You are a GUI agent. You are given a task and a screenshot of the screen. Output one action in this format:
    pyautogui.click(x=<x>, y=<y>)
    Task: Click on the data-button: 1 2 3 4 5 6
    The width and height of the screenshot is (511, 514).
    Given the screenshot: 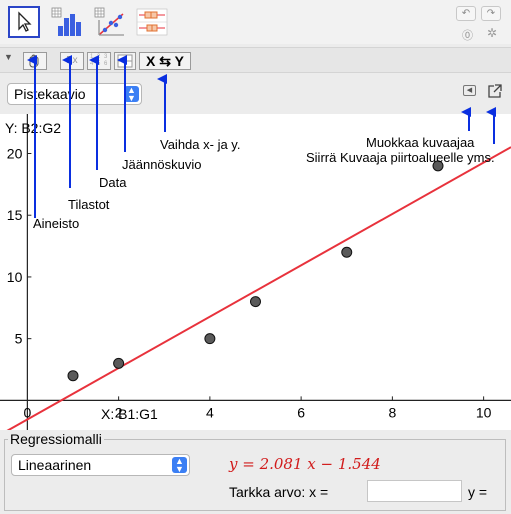 What is the action you would take?
    pyautogui.click(x=99, y=61)
    